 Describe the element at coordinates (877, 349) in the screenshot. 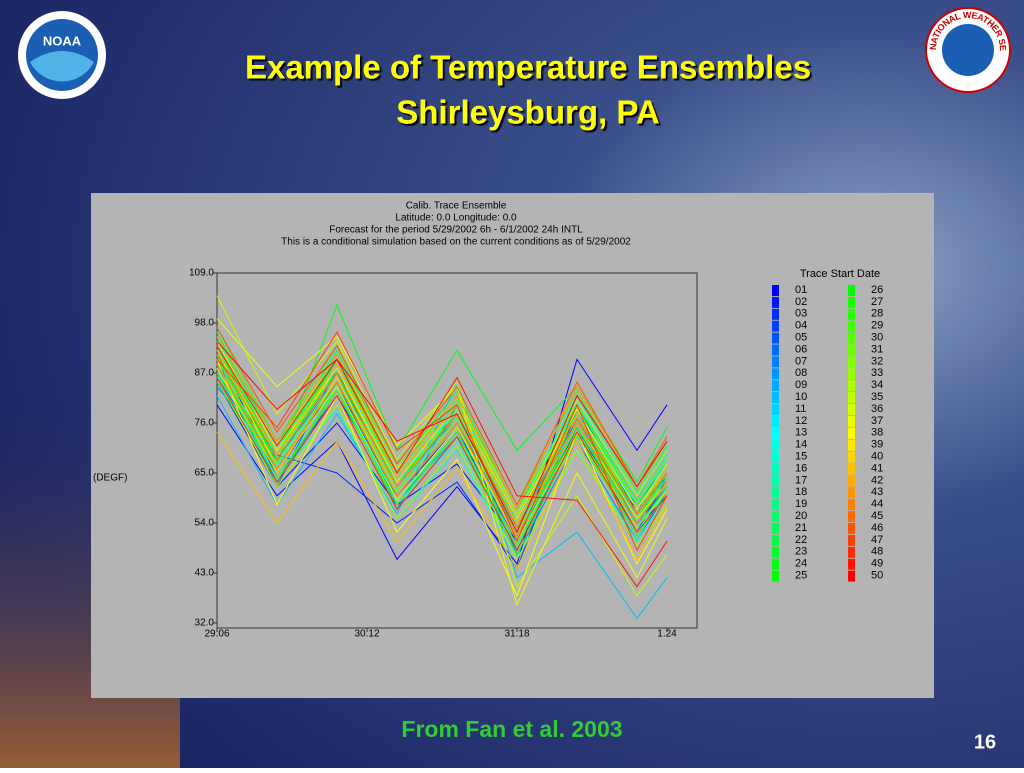

I see `legend-label: 31` at that location.